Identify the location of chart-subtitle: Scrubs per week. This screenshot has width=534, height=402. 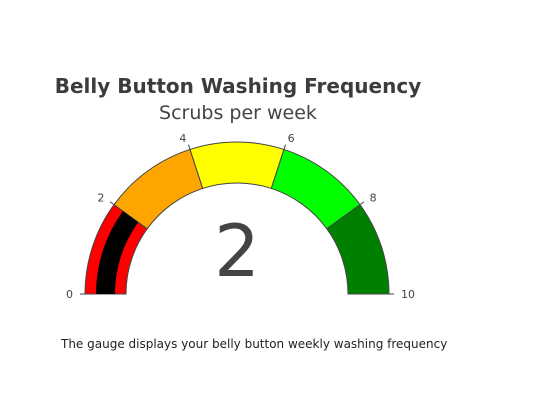
(238, 113).